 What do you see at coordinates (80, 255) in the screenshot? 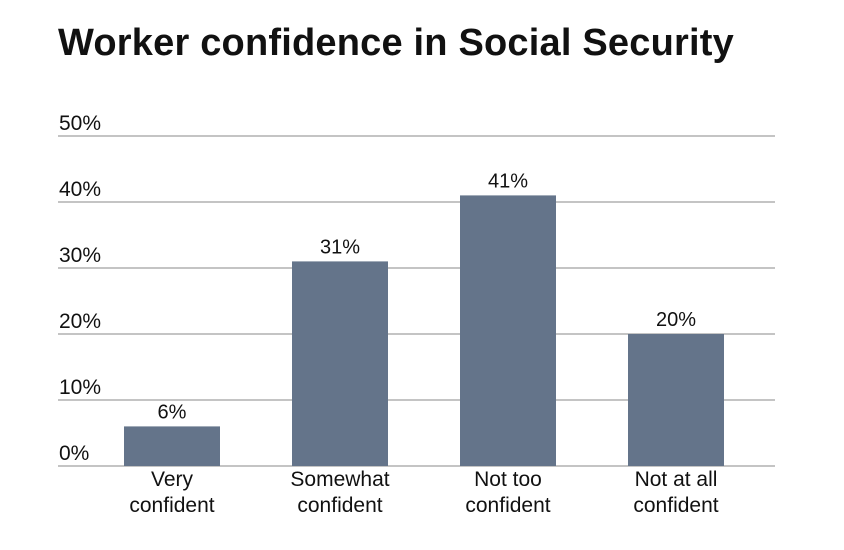
I see `y-tick-label: 30%` at bounding box center [80, 255].